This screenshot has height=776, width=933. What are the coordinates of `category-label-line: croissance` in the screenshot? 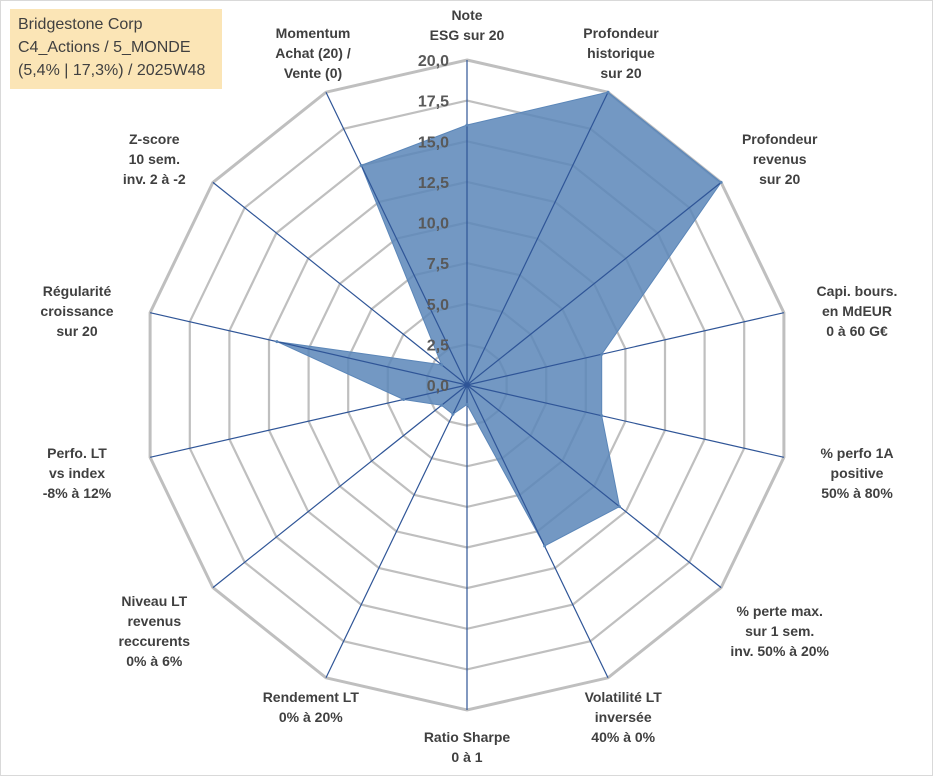 It's located at (76, 311).